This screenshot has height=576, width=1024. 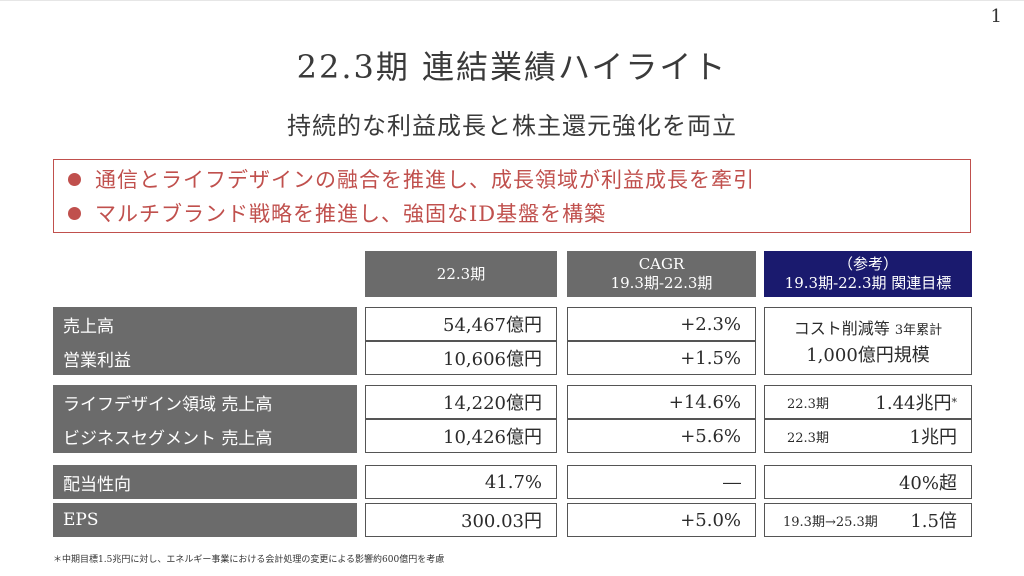 I want to click on eps-target: 19.3期→25.3期 1.5倍, so click(x=868, y=520).